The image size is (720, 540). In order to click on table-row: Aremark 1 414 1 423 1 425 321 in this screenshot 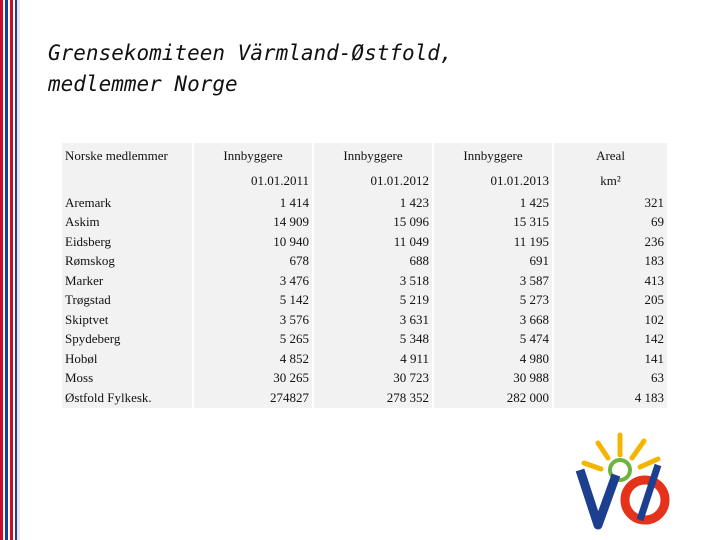, I will do `click(364, 203)`.